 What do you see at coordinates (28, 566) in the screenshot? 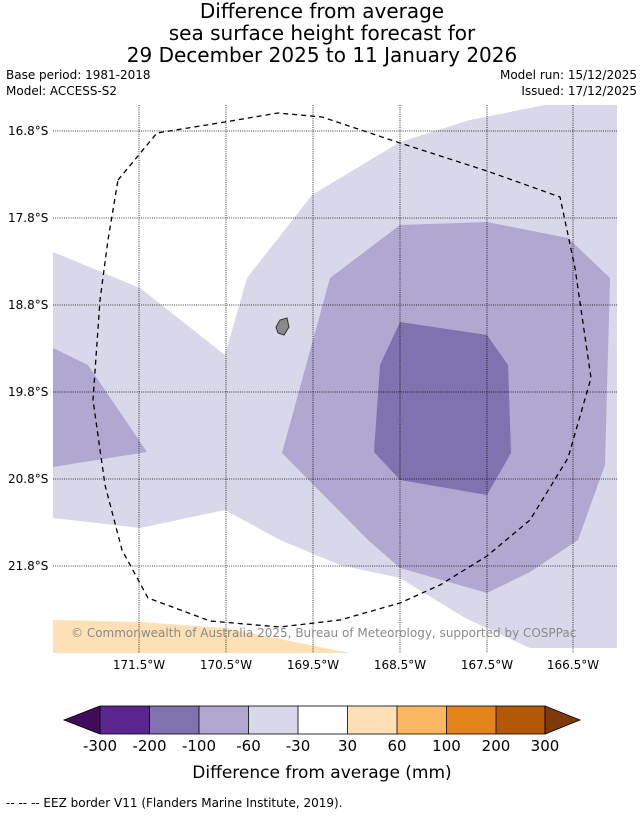
I see `lat-label-6: 21.8°S` at bounding box center [28, 566].